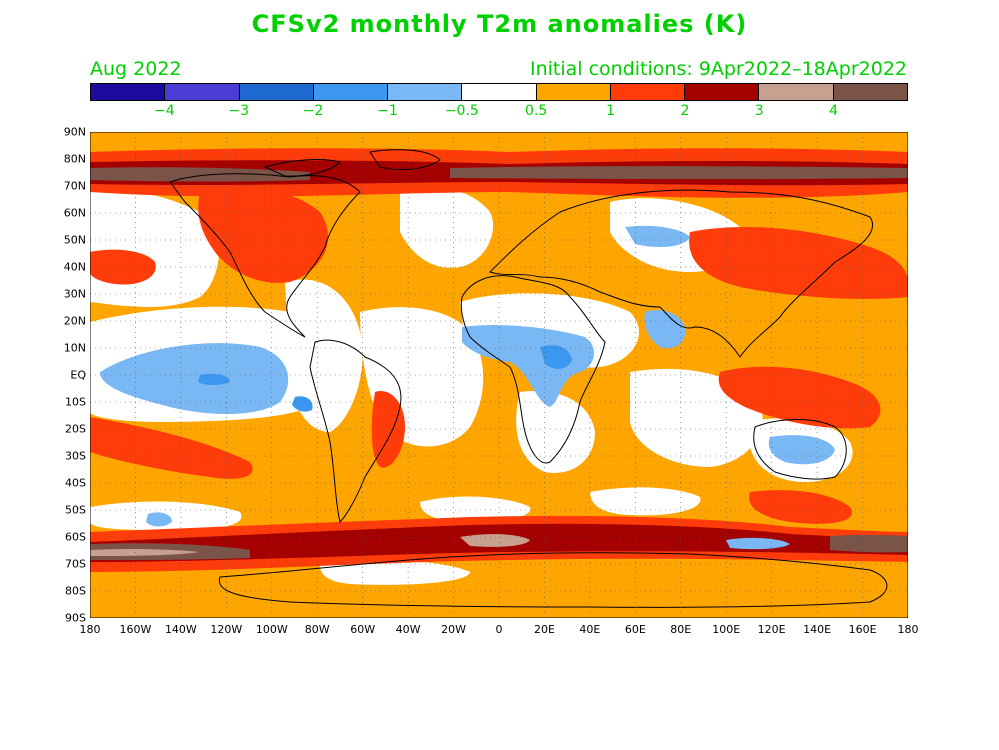  Describe the element at coordinates (310, 545) in the screenshot. I see `extreme-warm-highlight` at that location.